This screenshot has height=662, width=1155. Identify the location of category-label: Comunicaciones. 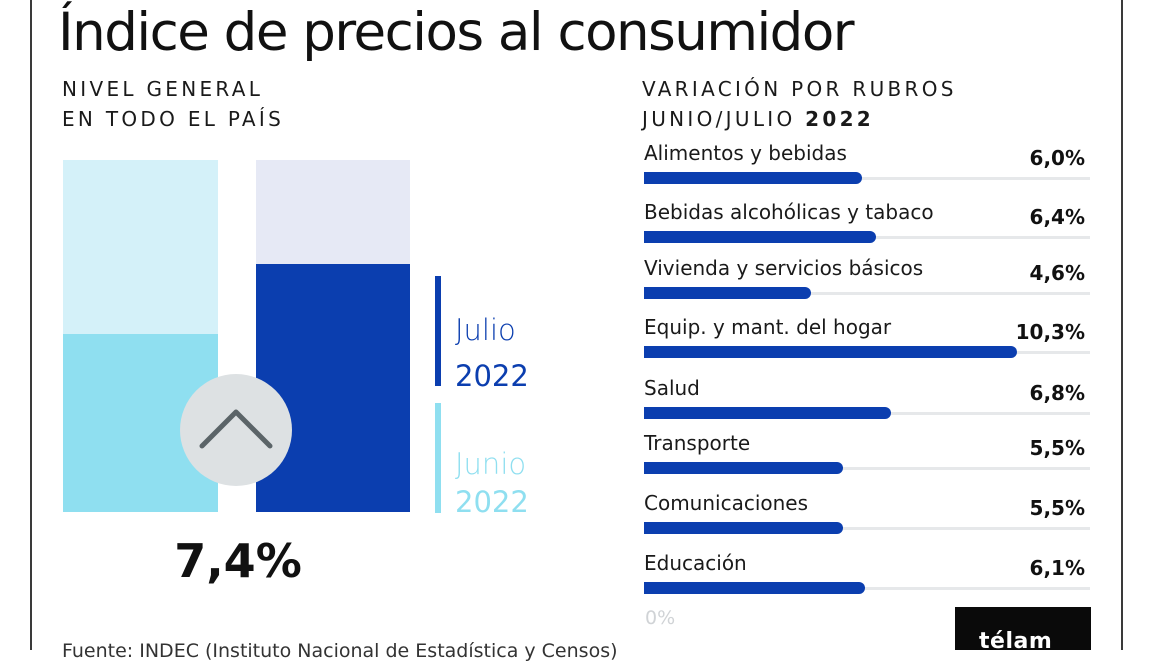
(726, 503).